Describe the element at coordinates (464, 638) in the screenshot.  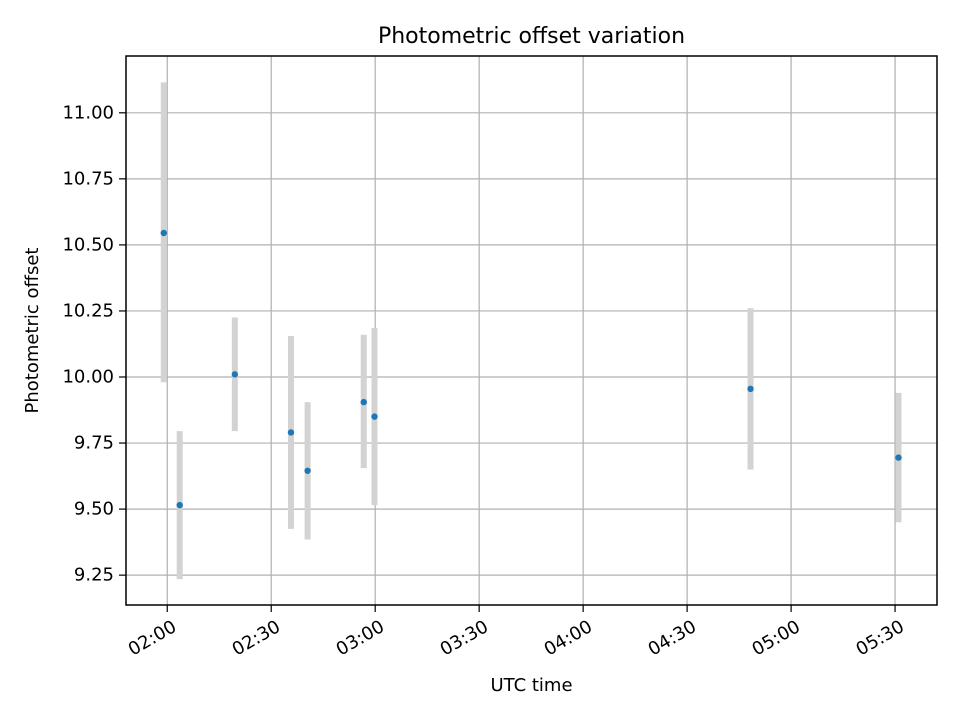
I see `x-tick-label: 03:30` at that location.